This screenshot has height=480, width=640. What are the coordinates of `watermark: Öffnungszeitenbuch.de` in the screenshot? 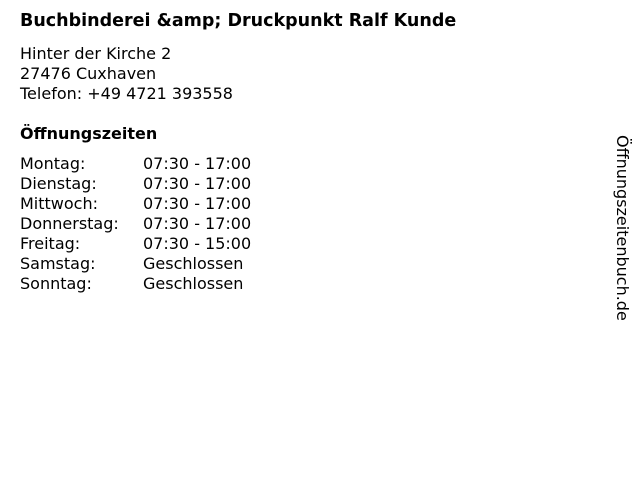 It's located at (622, 228).